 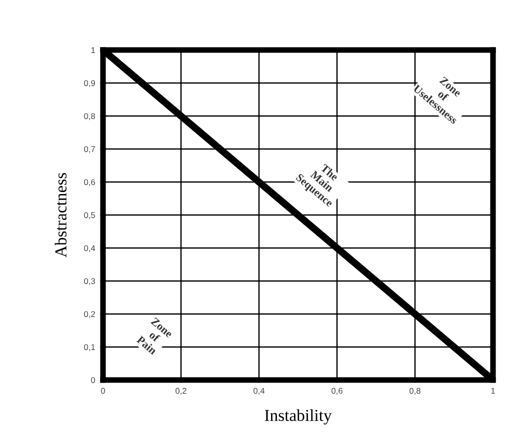 What do you see at coordinates (89, 84) in the screenshot?
I see `y-tick-label: 0,9` at bounding box center [89, 84].